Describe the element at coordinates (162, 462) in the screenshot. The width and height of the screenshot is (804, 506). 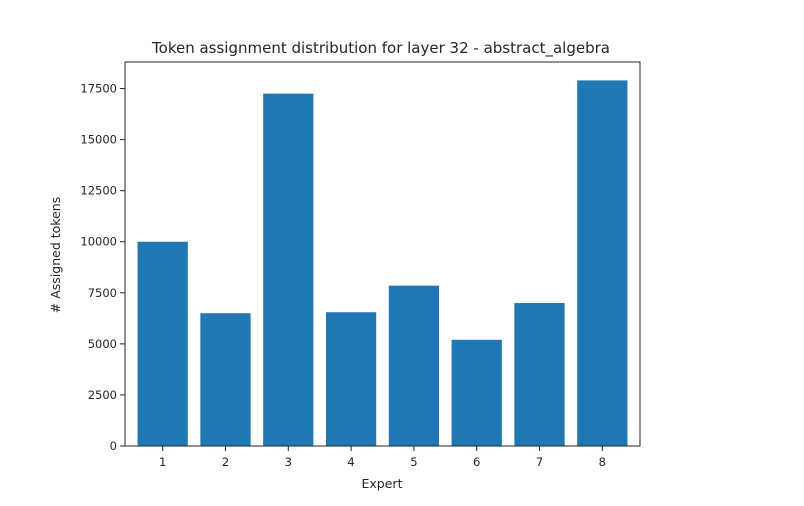
I see `x-tick-label: 1` at that location.